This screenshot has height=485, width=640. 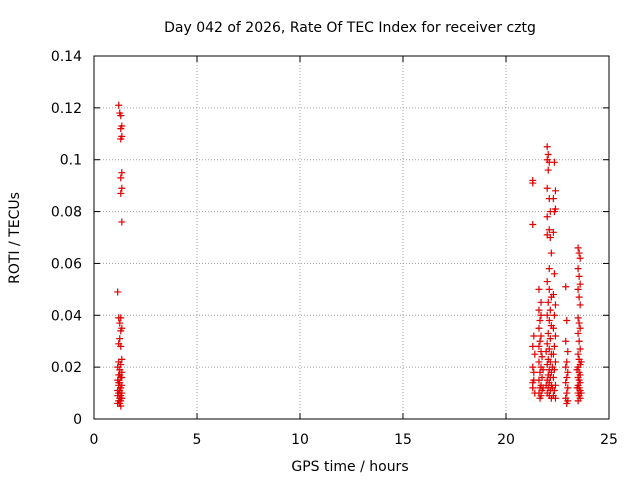 What do you see at coordinates (15, 238) in the screenshot?
I see `y-axis-label: ROTI / TECUs` at bounding box center [15, 238].